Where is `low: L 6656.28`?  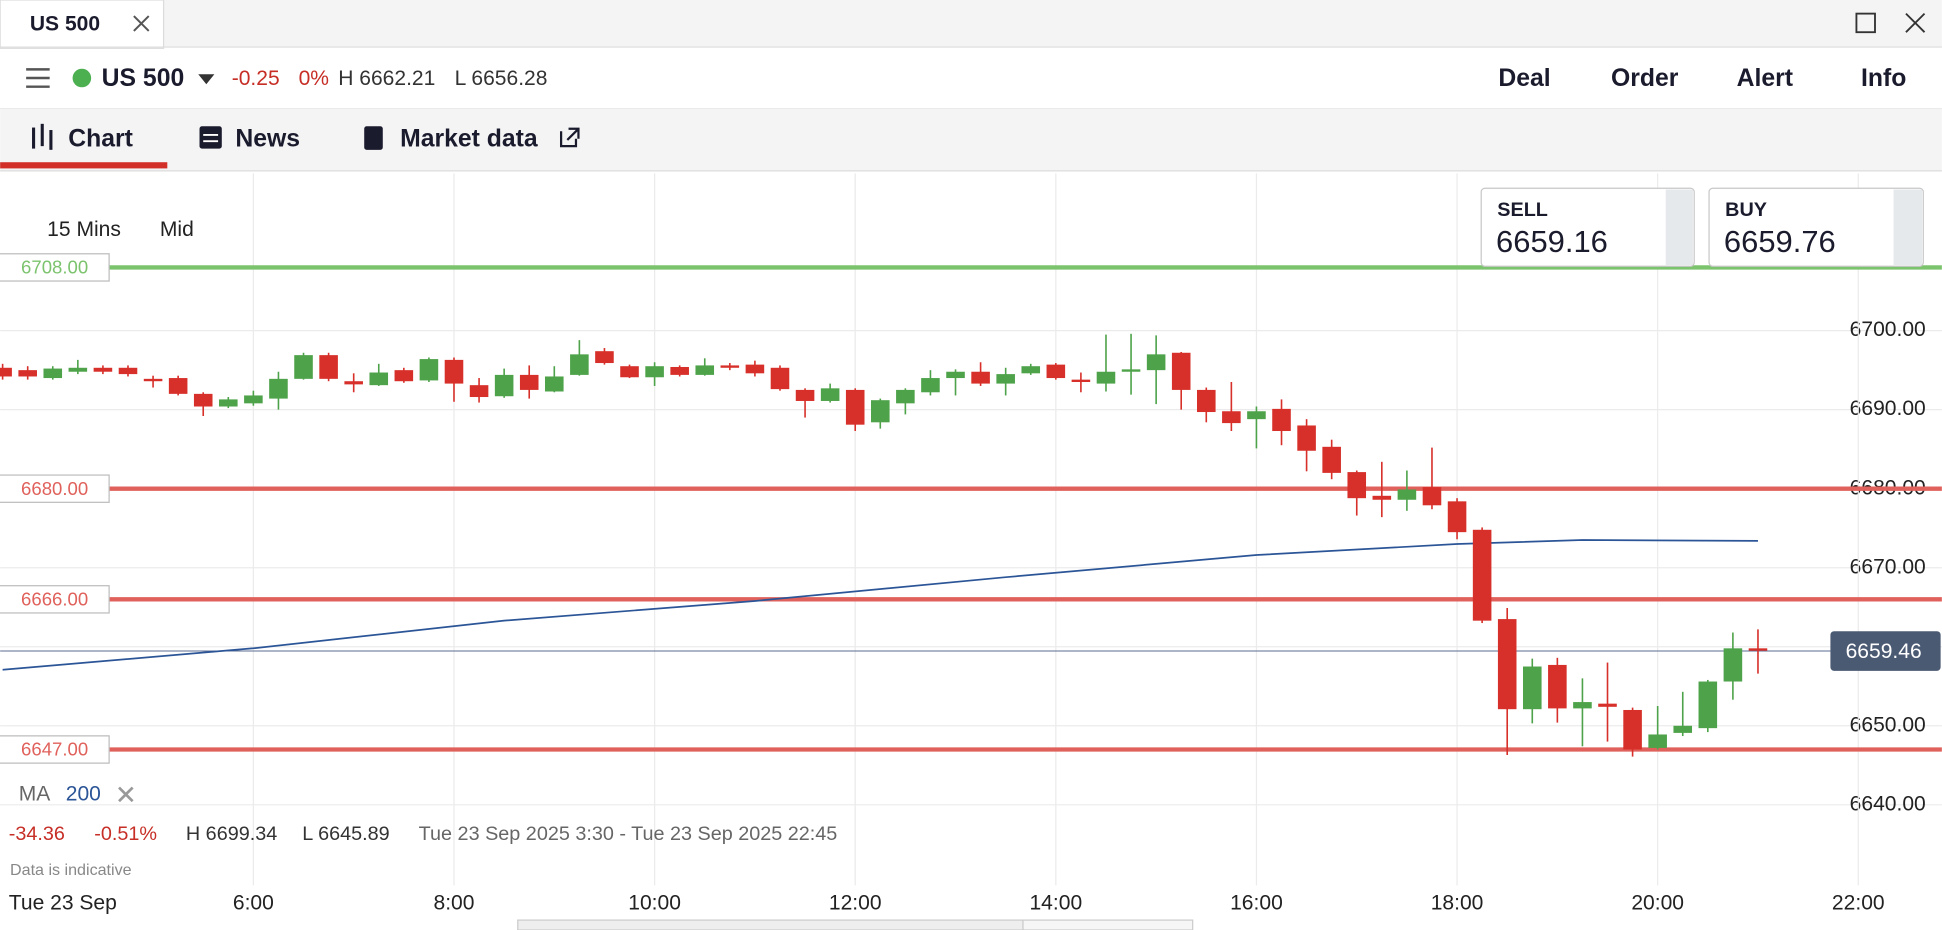
low: L 6656.28 is located at coordinates (501, 78).